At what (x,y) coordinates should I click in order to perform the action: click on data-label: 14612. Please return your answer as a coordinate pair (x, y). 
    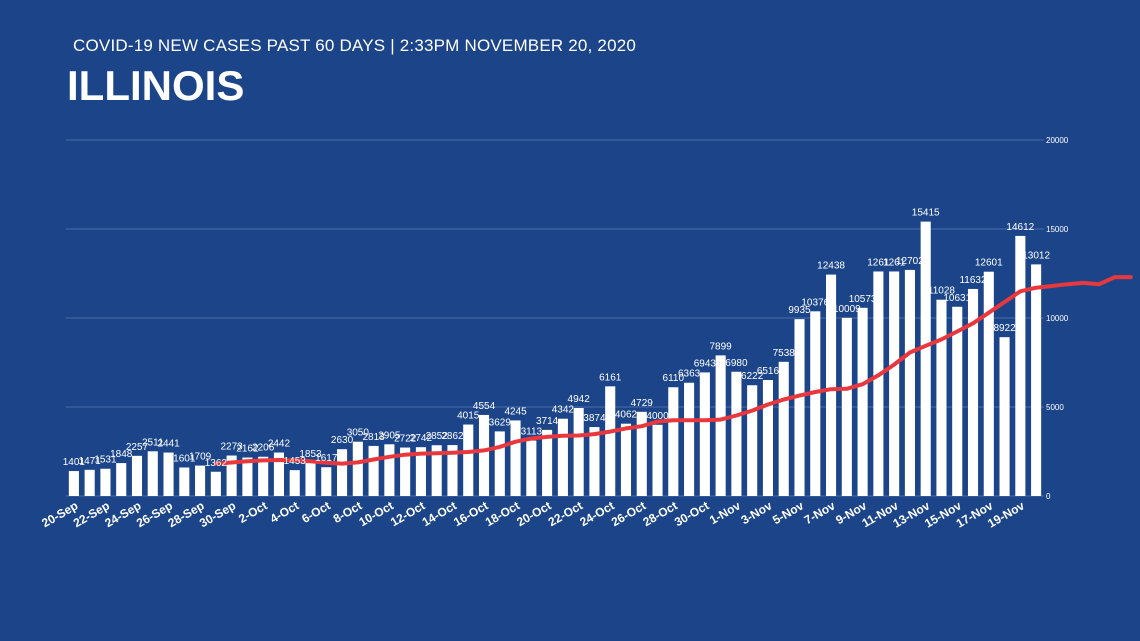
    Looking at the image, I should click on (1020, 227).